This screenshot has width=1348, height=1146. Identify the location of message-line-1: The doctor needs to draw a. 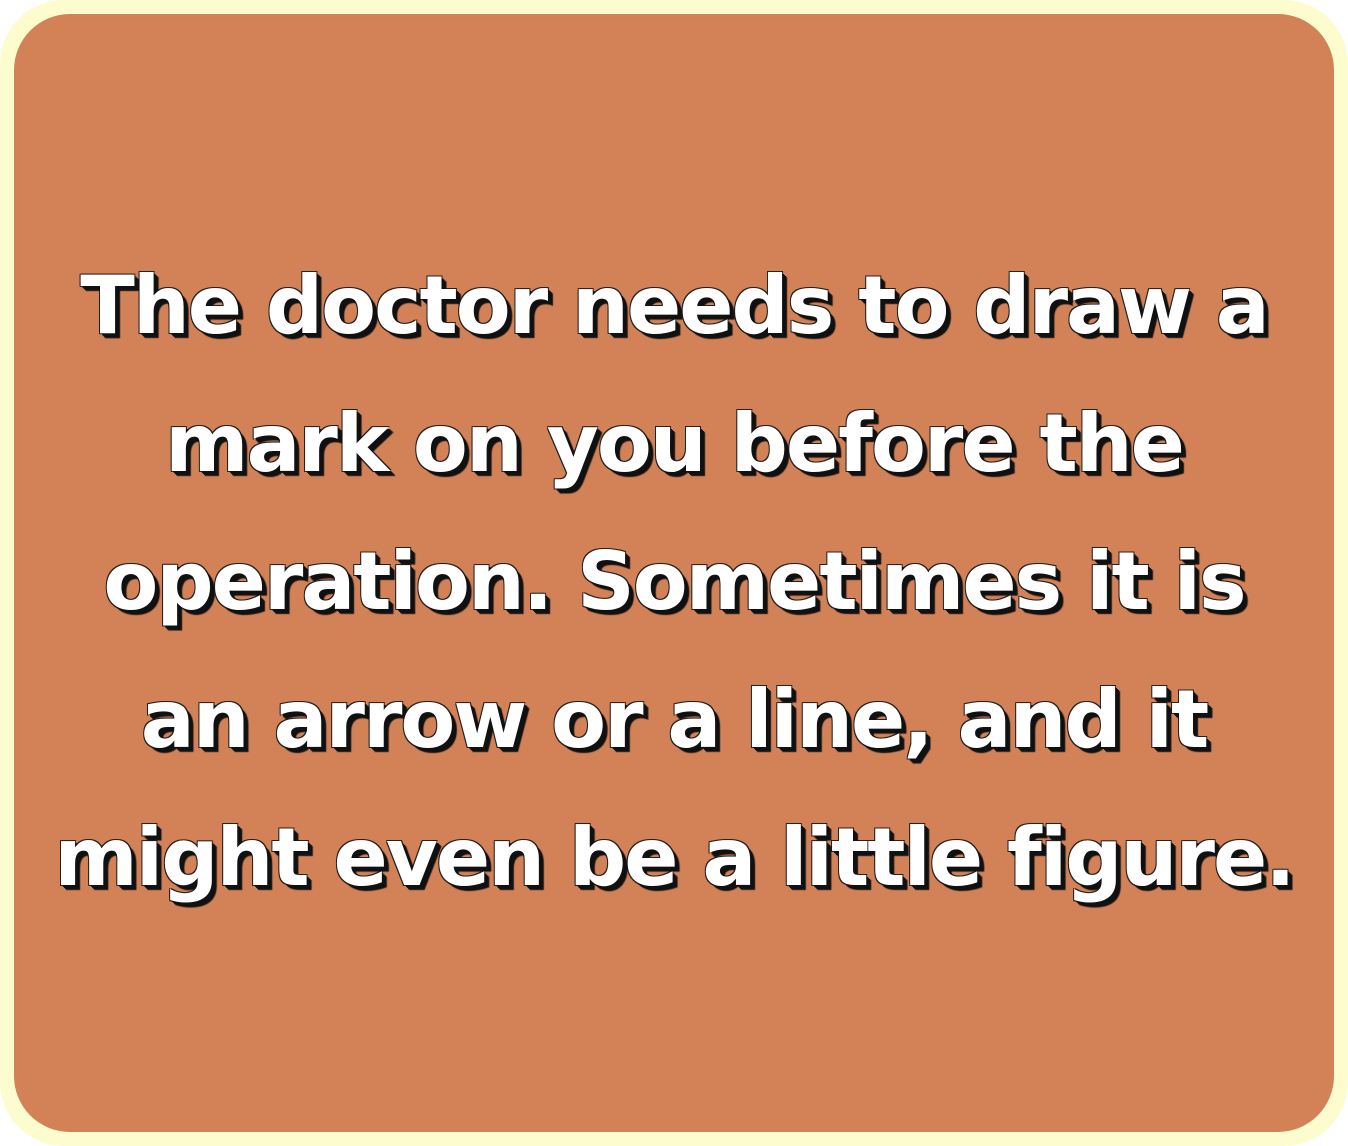
(675, 305).